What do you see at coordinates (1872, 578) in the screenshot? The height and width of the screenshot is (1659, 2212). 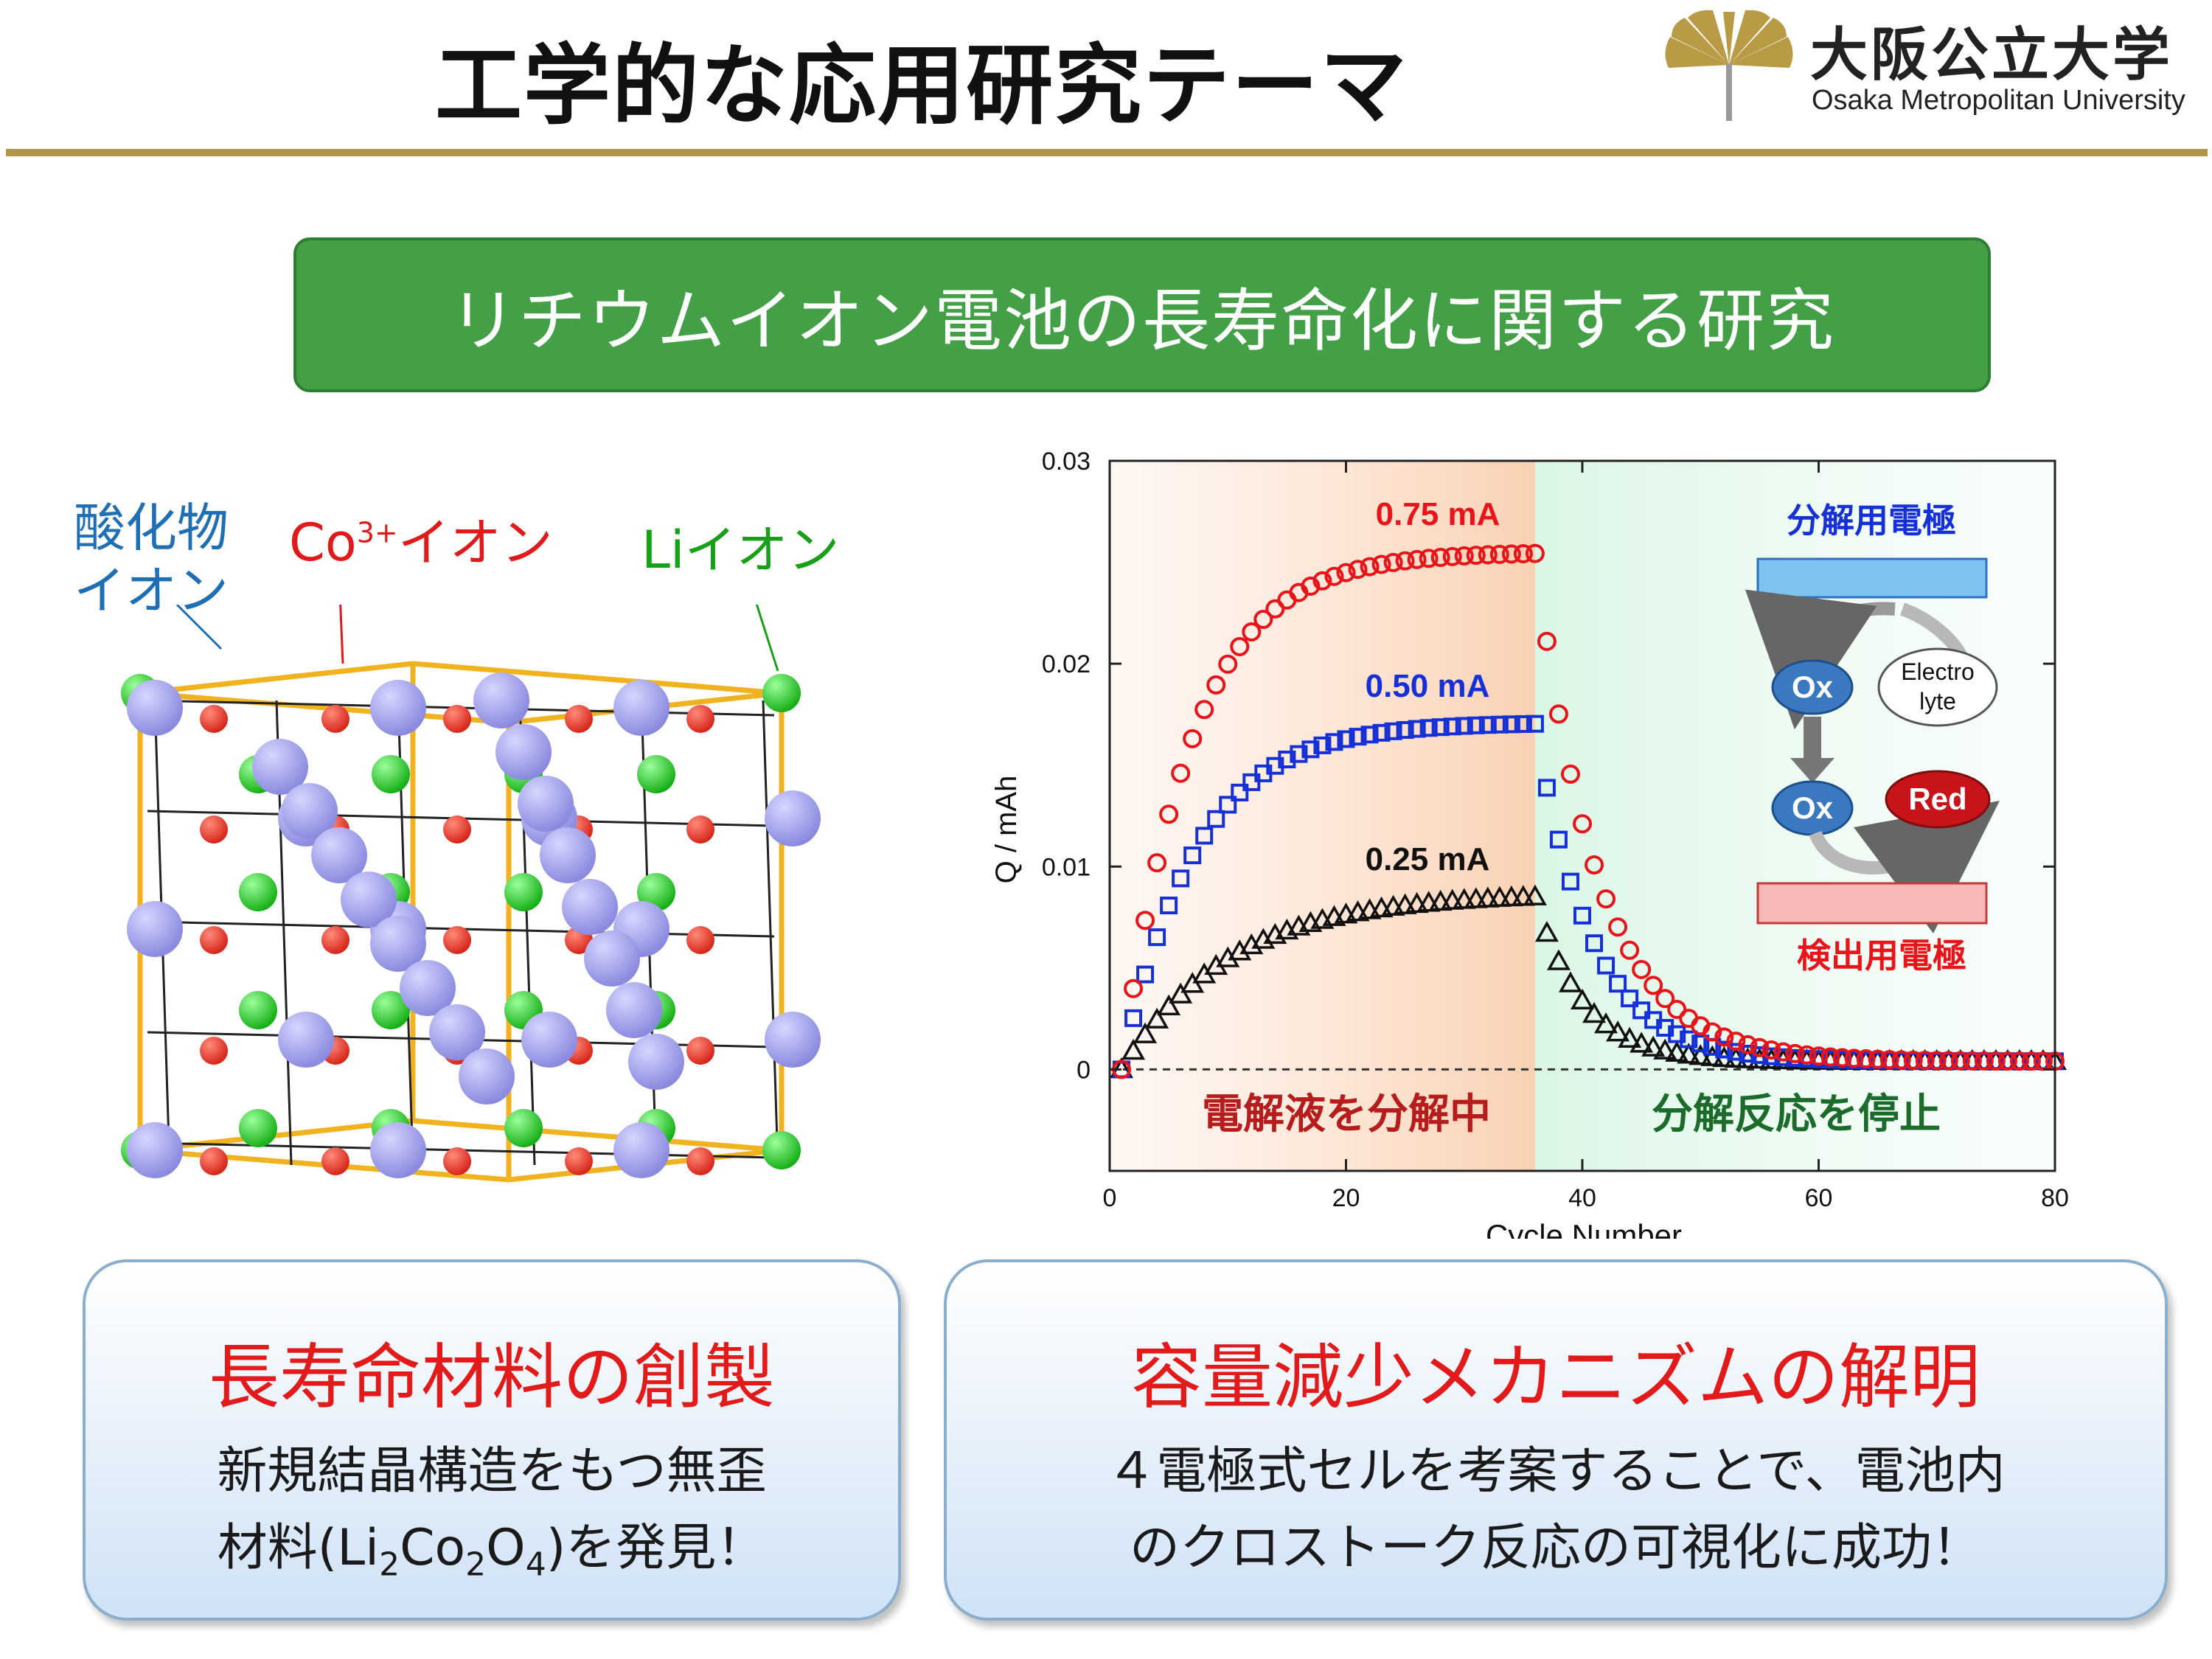 I see `decomposition-electrode` at bounding box center [1872, 578].